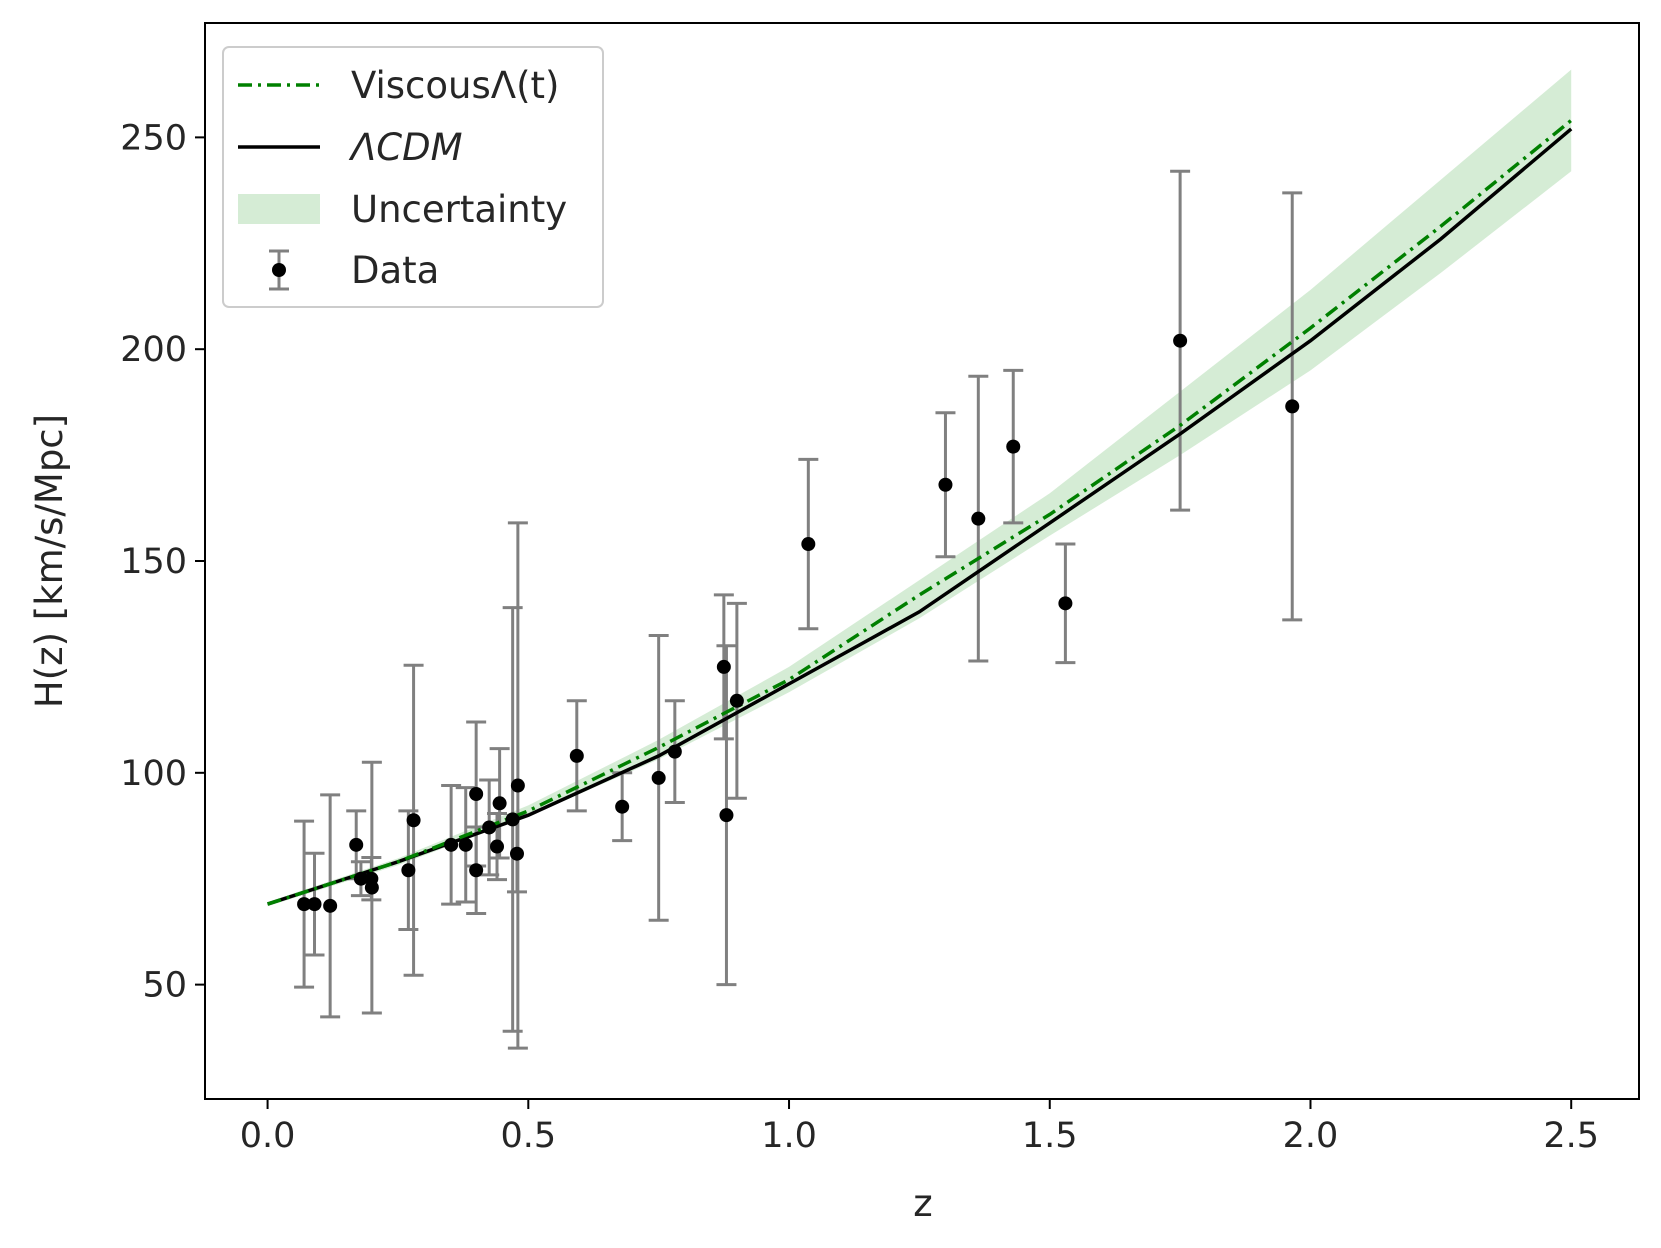 The image size is (1661, 1248). Describe the element at coordinates (459, 209) in the screenshot. I see `legend-uncertainty-label: Uncertainty` at that location.